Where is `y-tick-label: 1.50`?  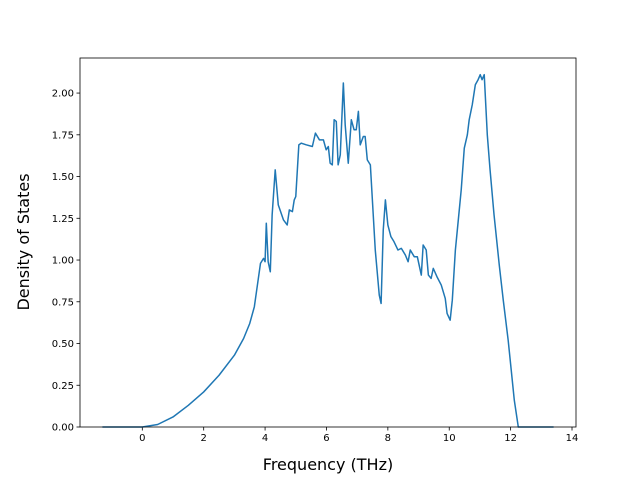
y-tick-label: 1.50 is located at coordinates (63, 177).